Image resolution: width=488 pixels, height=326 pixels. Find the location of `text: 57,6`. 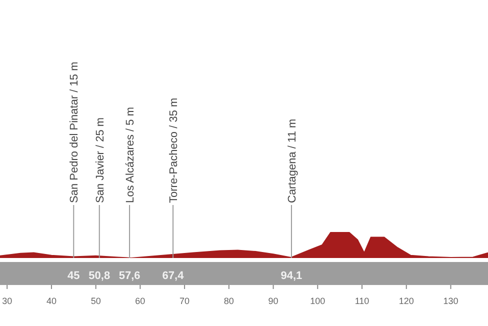

text: 57,6 is located at coordinates (129, 276).